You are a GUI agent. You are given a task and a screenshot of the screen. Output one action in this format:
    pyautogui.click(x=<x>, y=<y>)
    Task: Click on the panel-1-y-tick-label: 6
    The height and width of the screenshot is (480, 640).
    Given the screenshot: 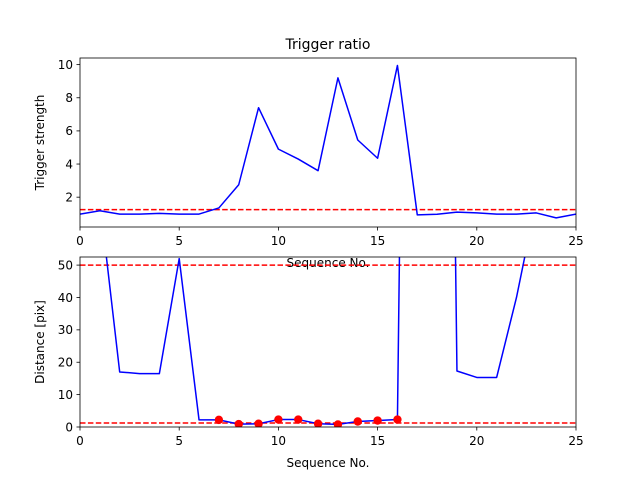 What is the action you would take?
    pyautogui.click(x=69, y=131)
    